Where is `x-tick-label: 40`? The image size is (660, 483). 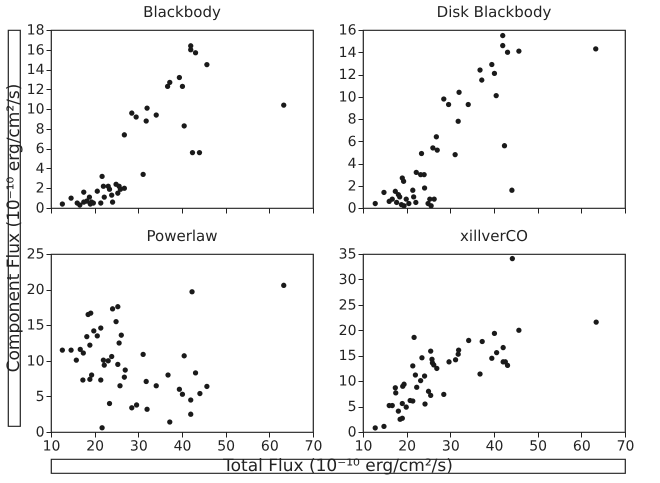 x-tick-label: 40 is located at coordinates (495, 446).